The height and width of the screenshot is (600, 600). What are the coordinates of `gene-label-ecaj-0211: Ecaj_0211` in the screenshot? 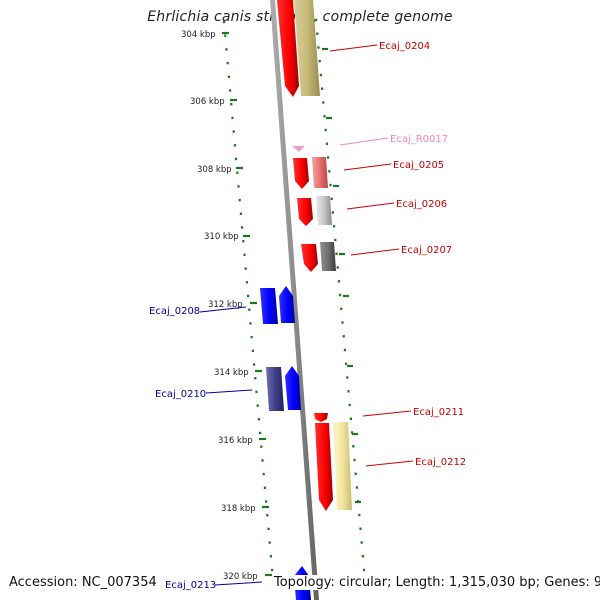 It's located at (438, 412).